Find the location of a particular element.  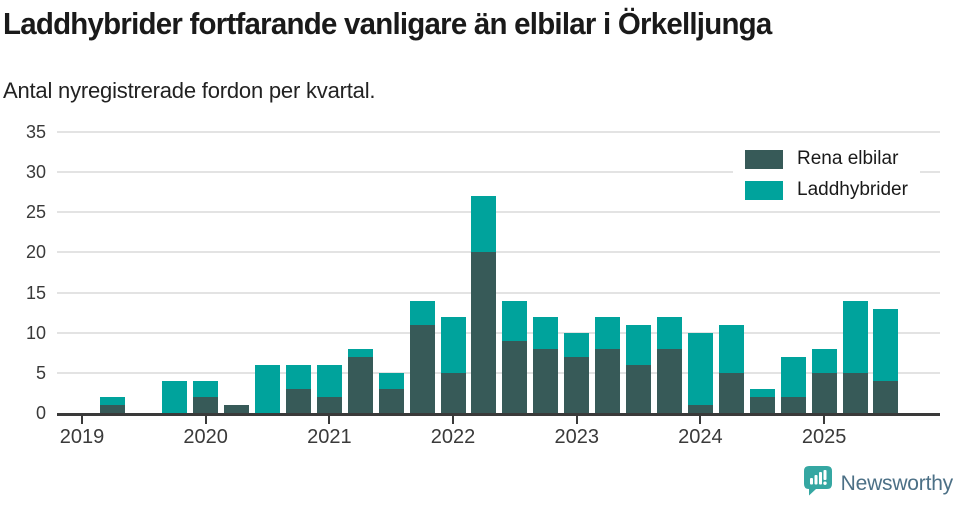

x-axis-year-label: 2023 is located at coordinates (576, 437).